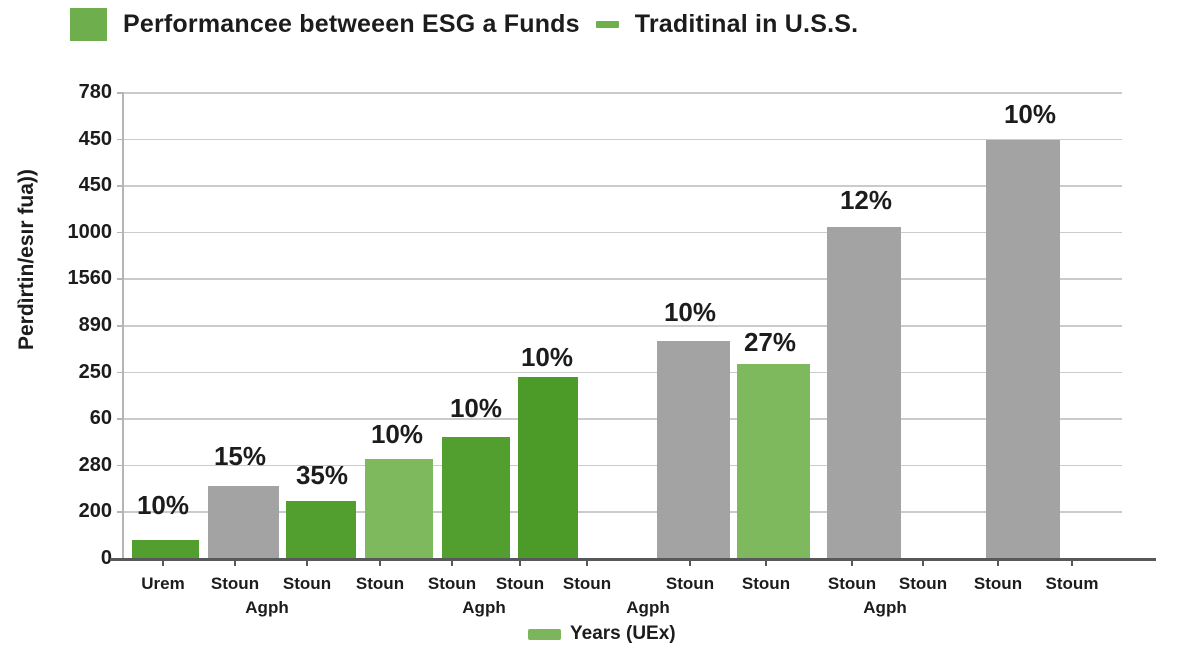 This screenshot has height=654, width=1200. I want to click on bar-value-label: 27%, so click(770, 342).